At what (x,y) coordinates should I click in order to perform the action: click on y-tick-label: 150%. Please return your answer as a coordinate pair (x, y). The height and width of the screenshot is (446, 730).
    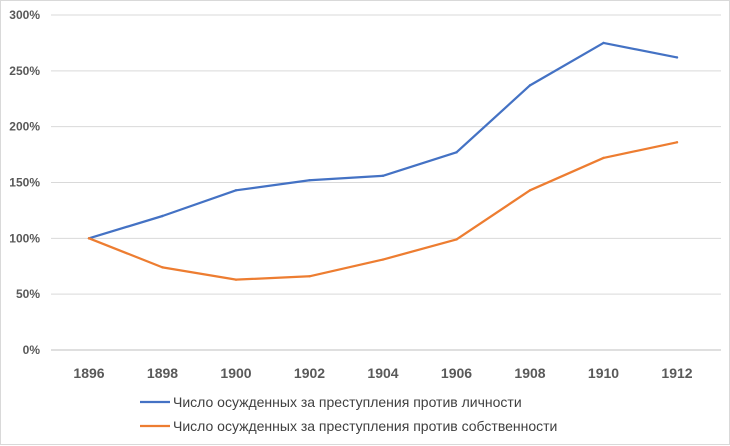
    Looking at the image, I should click on (24, 183).